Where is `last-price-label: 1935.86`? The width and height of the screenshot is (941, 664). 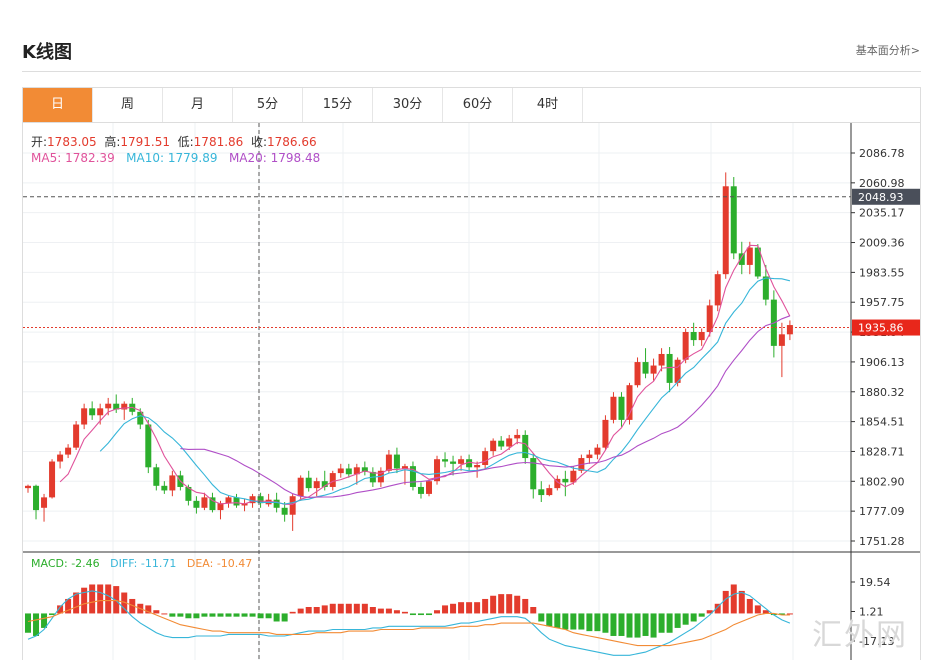
last-price-label: 1935.86 is located at coordinates (881, 328).